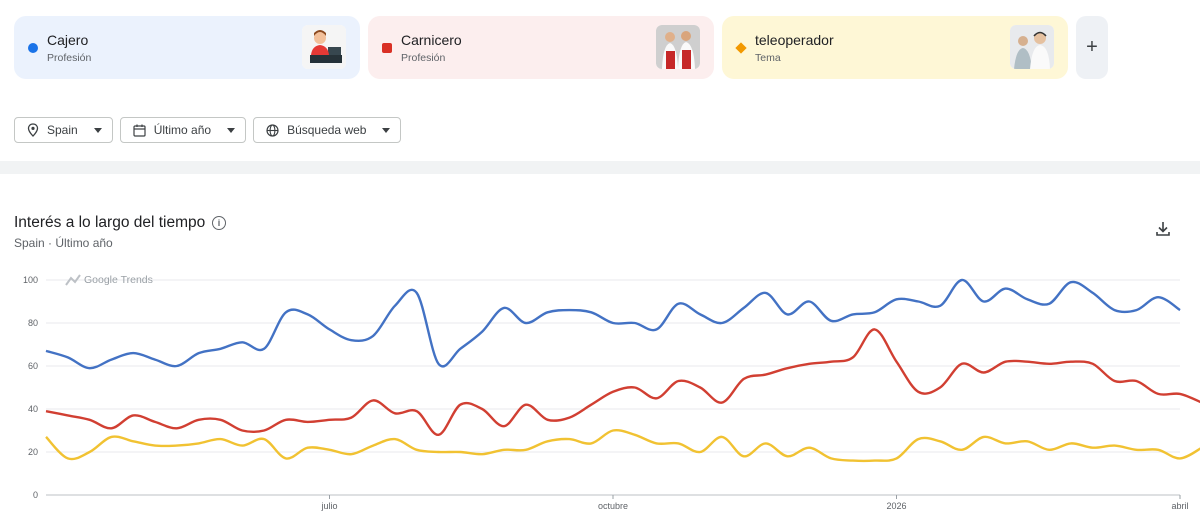 Image resolution: width=1200 pixels, height=522 pixels. I want to click on term-name: Carnicero, so click(431, 40).